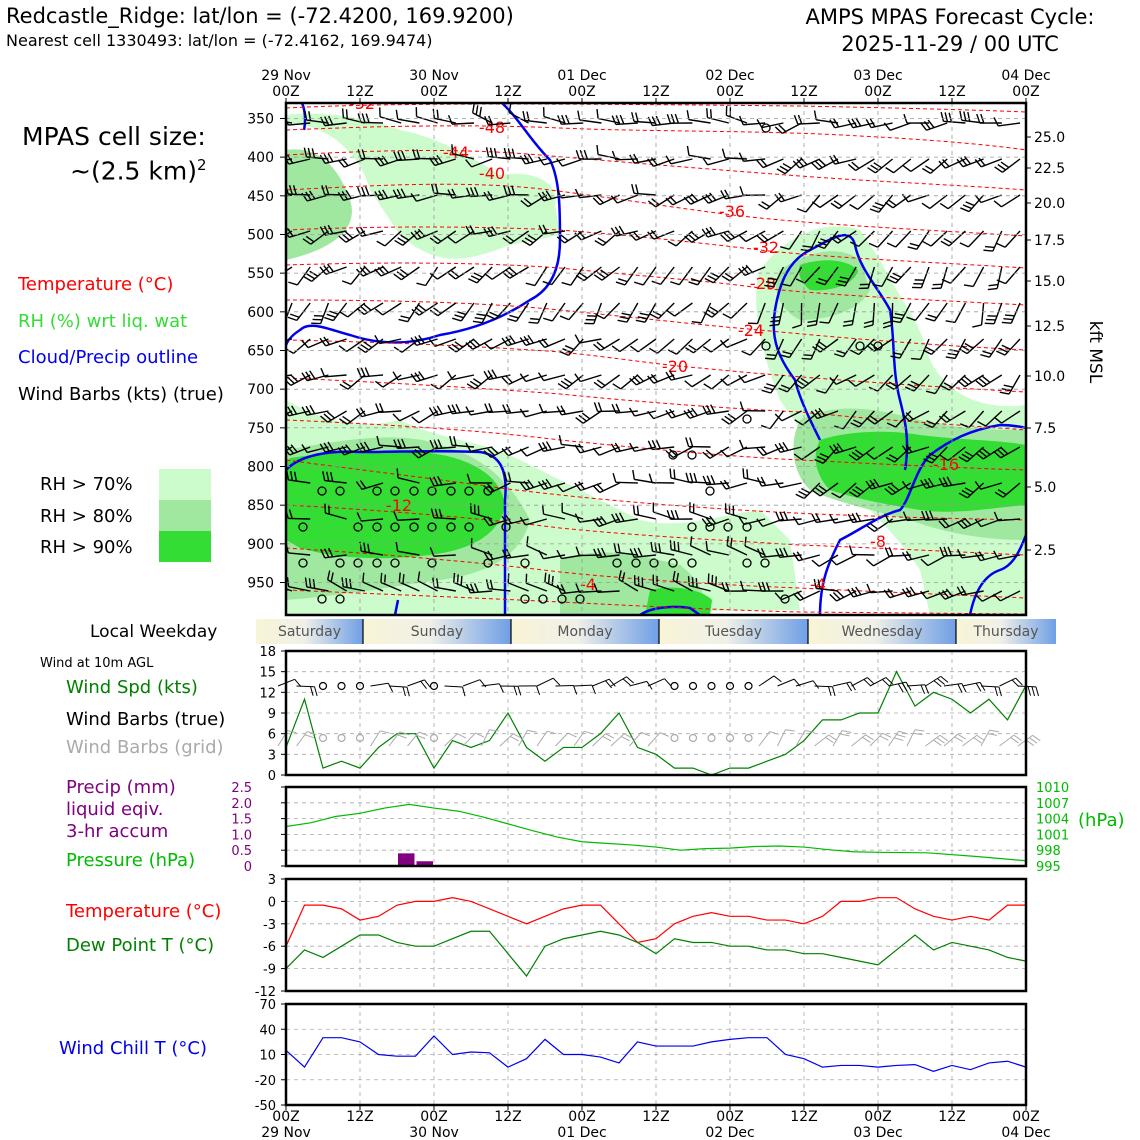 Image resolution: width=1140 pixels, height=1140 pixels. Describe the element at coordinates (729, 1132) in the screenshot. I see `bottom-date-label: 02 Dec` at that location.